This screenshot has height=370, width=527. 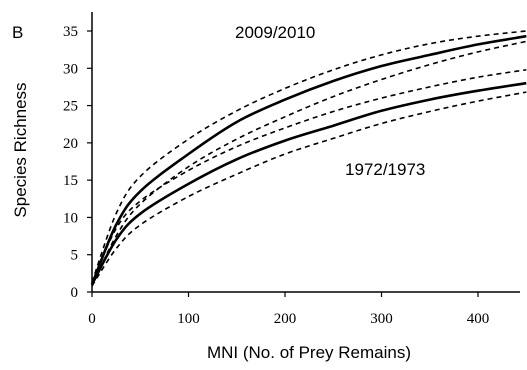 I want to click on annotation-1972-1973: 1972/1973, so click(x=385, y=169).